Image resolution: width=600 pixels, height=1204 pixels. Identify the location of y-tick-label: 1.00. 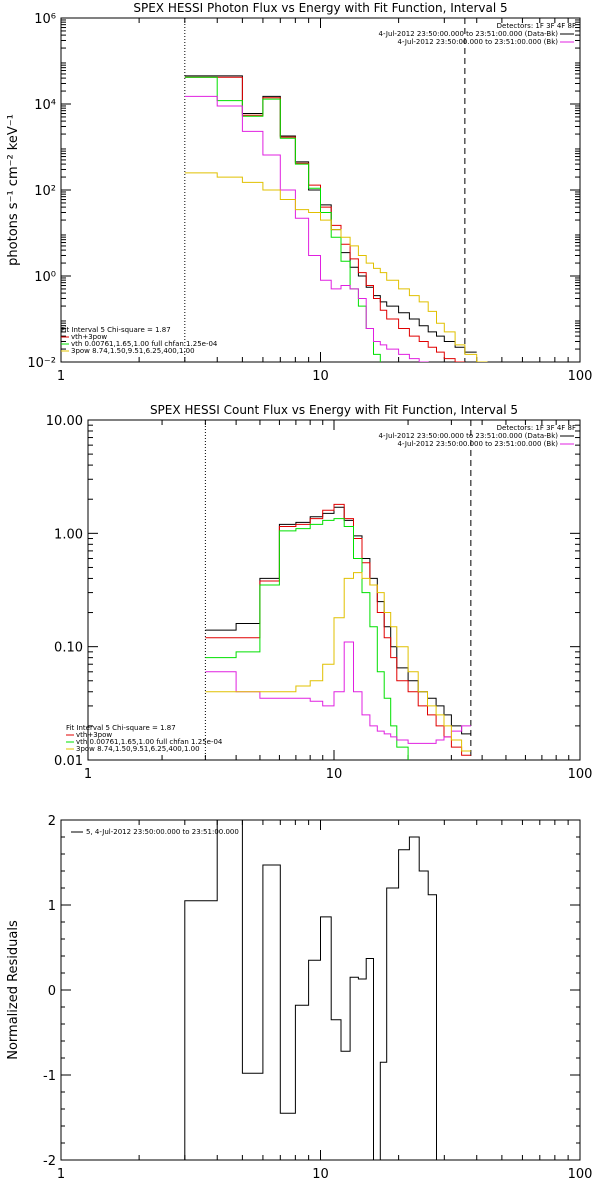
(68, 534).